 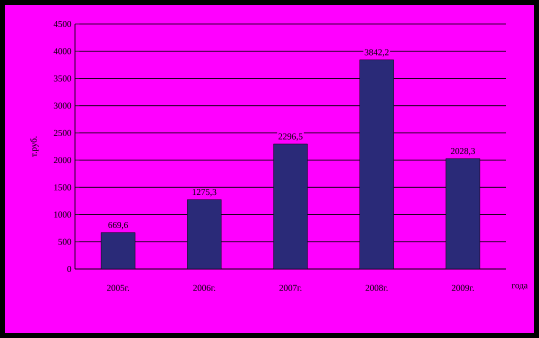 I want to click on data-label: 3842,2, so click(x=376, y=53).